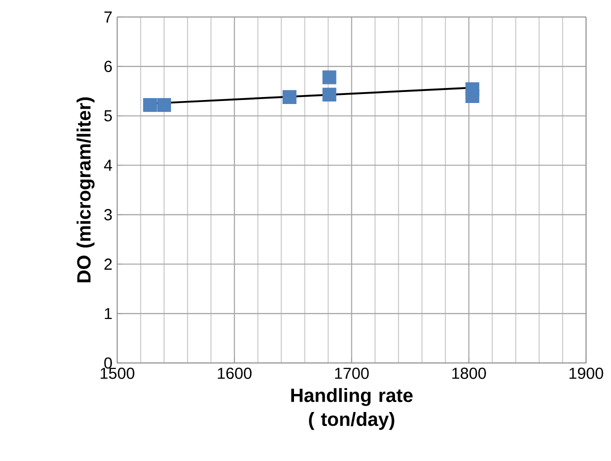 The height and width of the screenshot is (461, 611). Describe the element at coordinates (587, 373) in the screenshot. I see `x-tick-label: 1900` at that location.